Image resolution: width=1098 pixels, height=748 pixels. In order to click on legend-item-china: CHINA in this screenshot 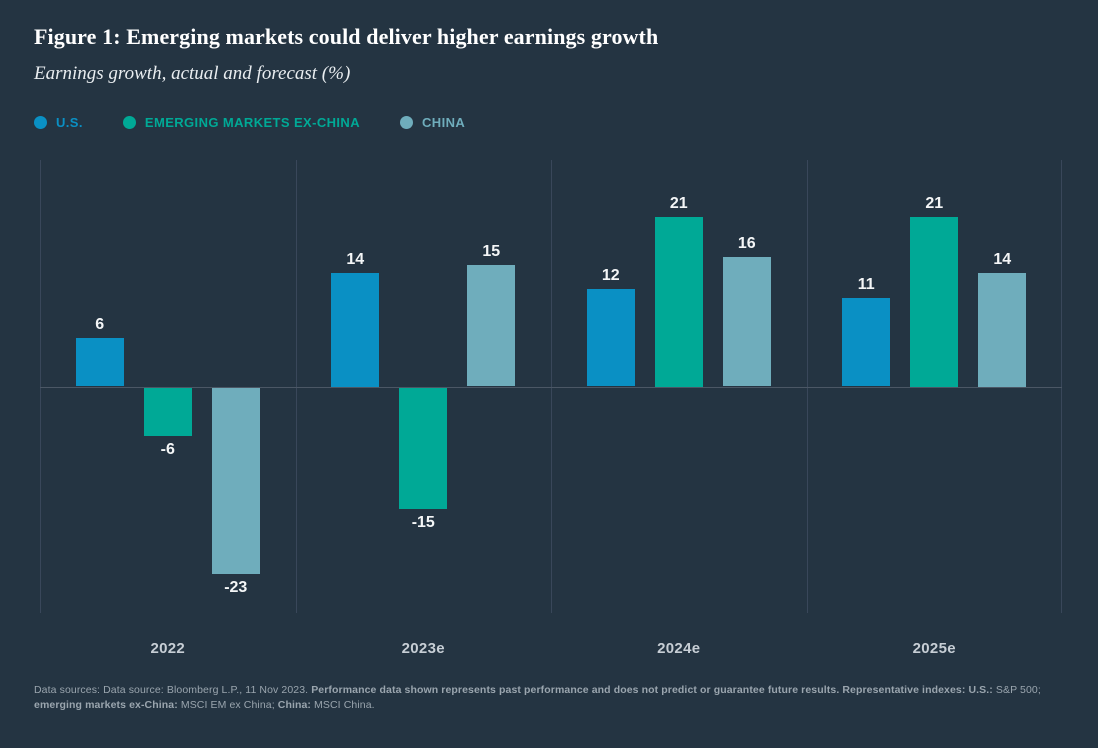, I will do `click(432, 122)`.